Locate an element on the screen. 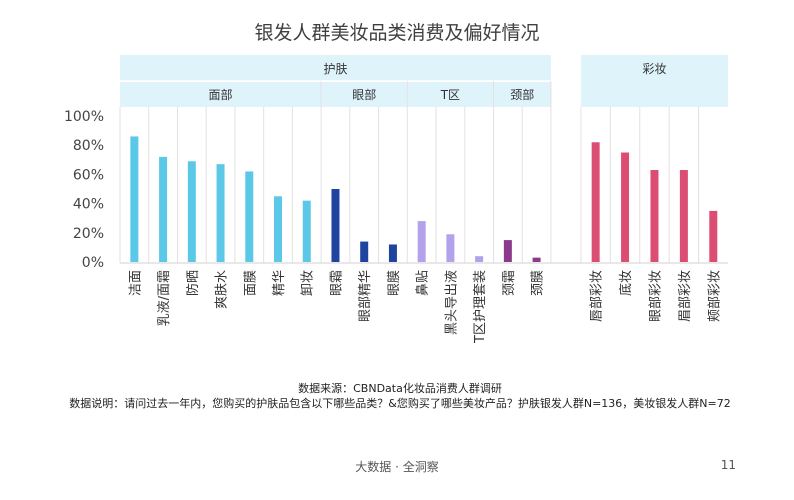 The height and width of the screenshot is (500, 794). group-header-label: 护肤 is located at coordinates (335, 68).